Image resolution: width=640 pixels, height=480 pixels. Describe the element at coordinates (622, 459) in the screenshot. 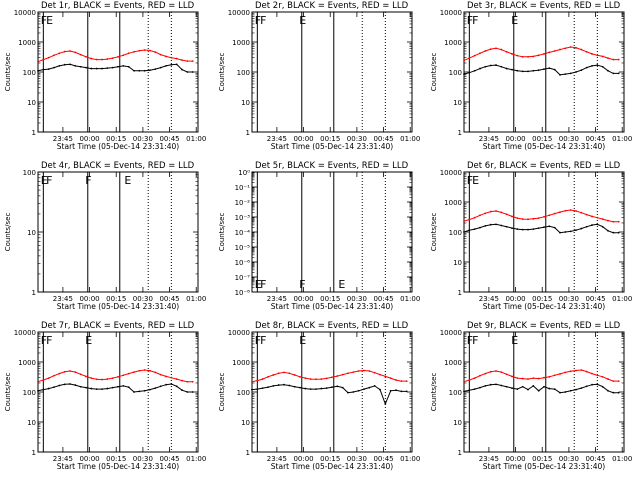

I see `x-tick-label: 01:00` at that location.